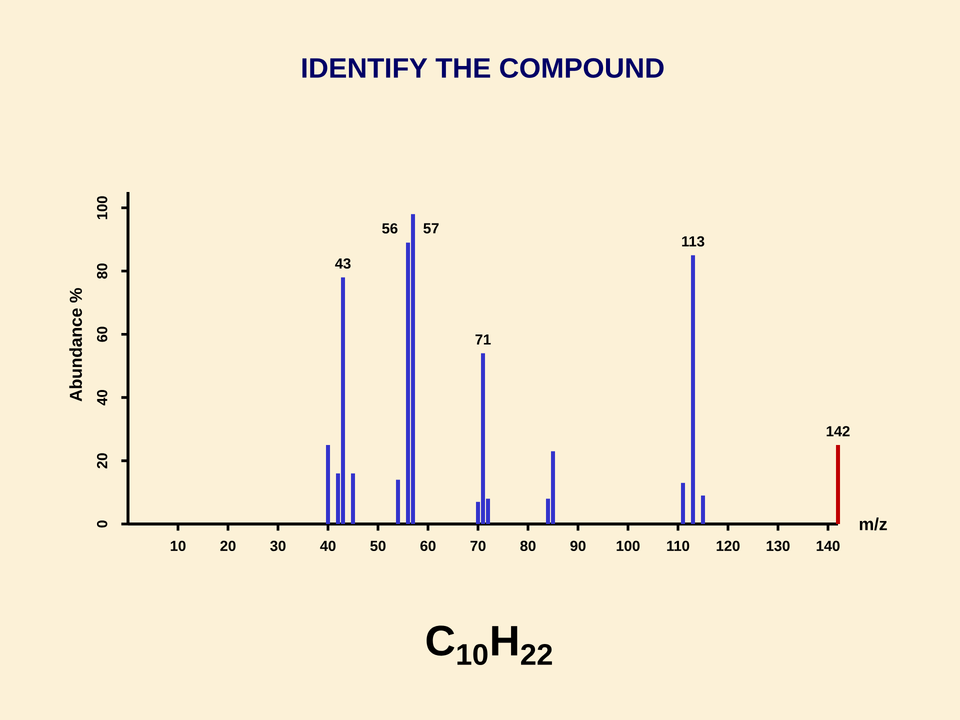  I want to click on x-tick-label: 20, so click(228, 546).